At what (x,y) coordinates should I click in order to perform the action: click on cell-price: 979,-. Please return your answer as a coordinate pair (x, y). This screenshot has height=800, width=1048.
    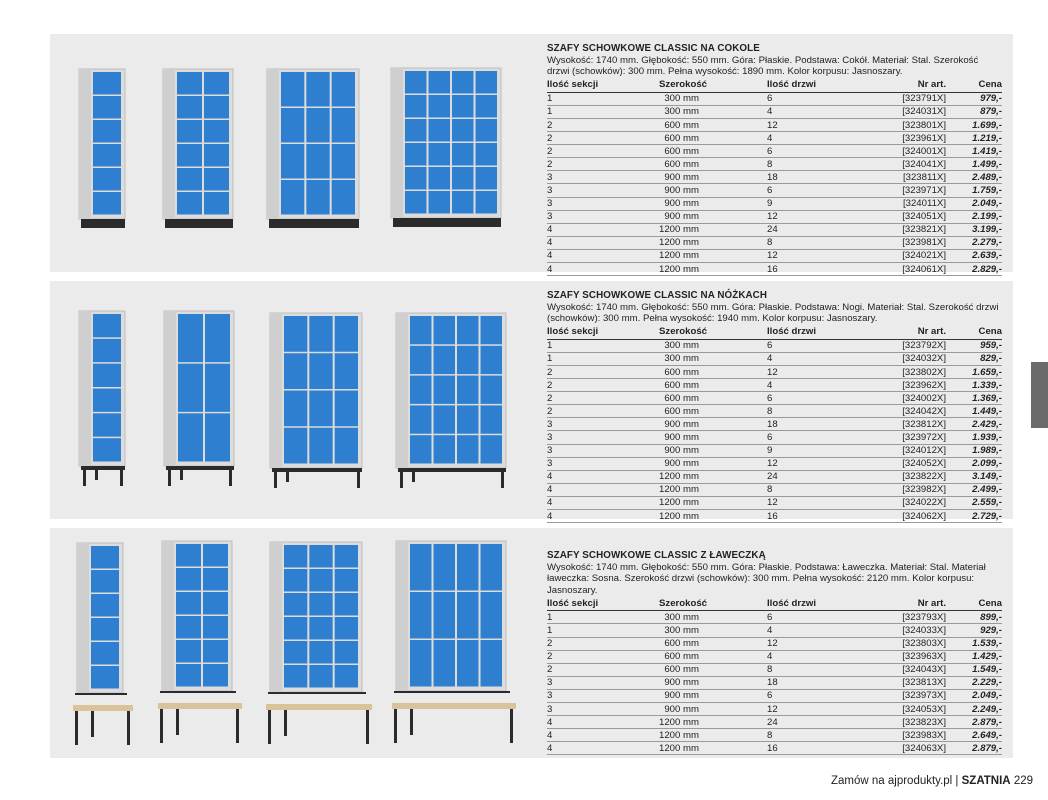
    Looking at the image, I should click on (978, 99).